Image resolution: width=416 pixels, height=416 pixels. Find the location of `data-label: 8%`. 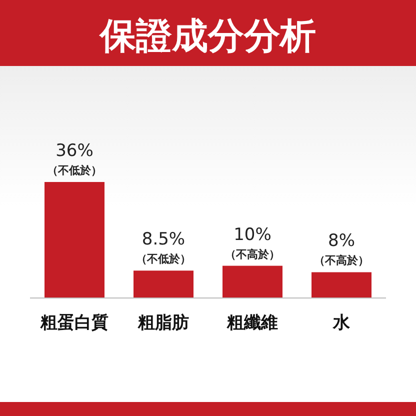

data-label: 8% is located at coordinates (341, 241).